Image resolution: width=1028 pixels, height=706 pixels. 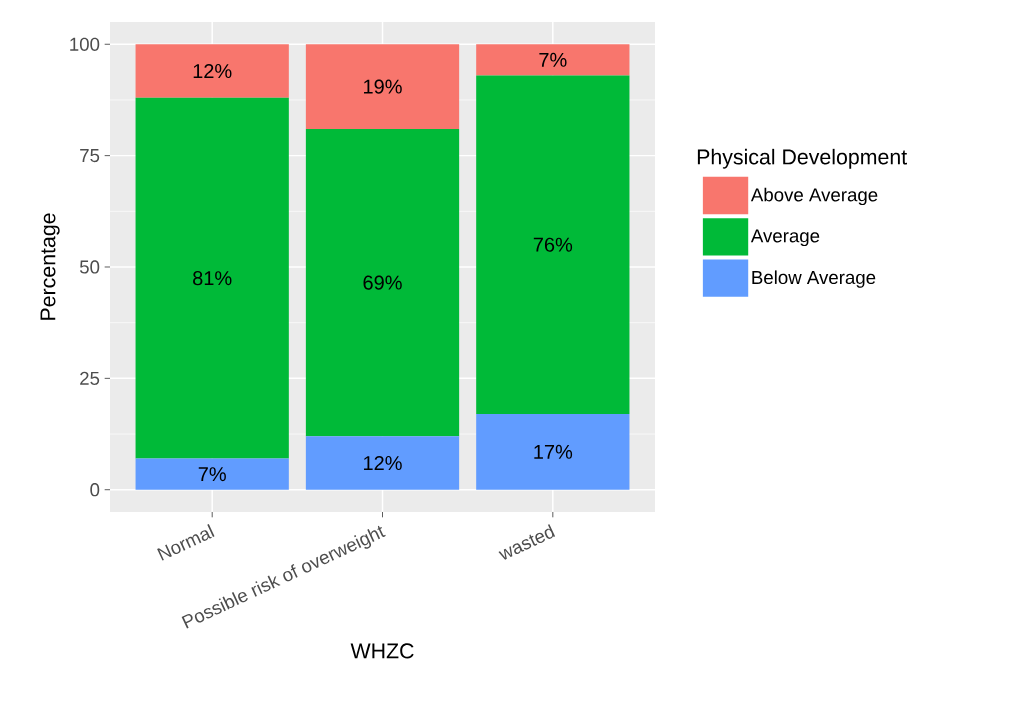 I want to click on data-label: 76%, so click(x=553, y=244).